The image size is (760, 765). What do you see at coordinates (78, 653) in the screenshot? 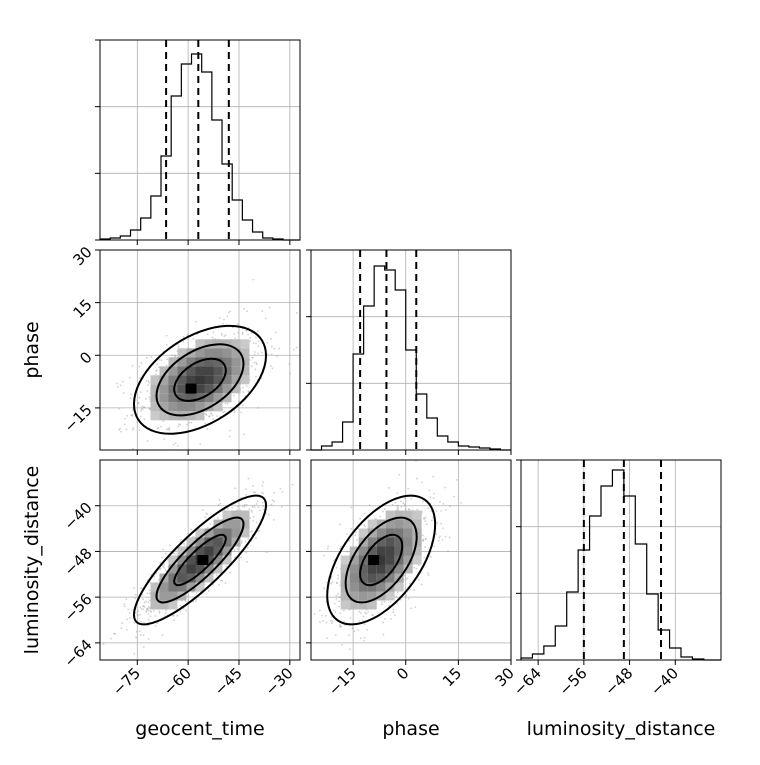
I see `ytick-label-luminosity_distance-0: −64` at bounding box center [78, 653].